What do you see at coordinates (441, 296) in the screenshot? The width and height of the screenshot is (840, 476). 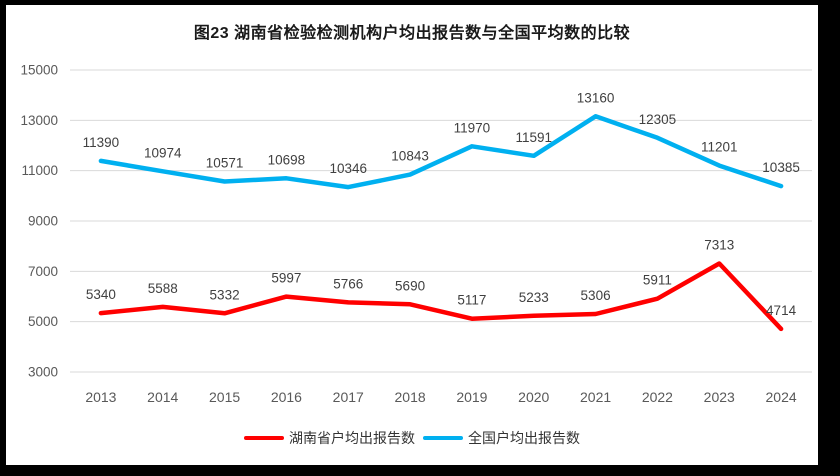 I see `series-line-hunan` at bounding box center [441, 296].